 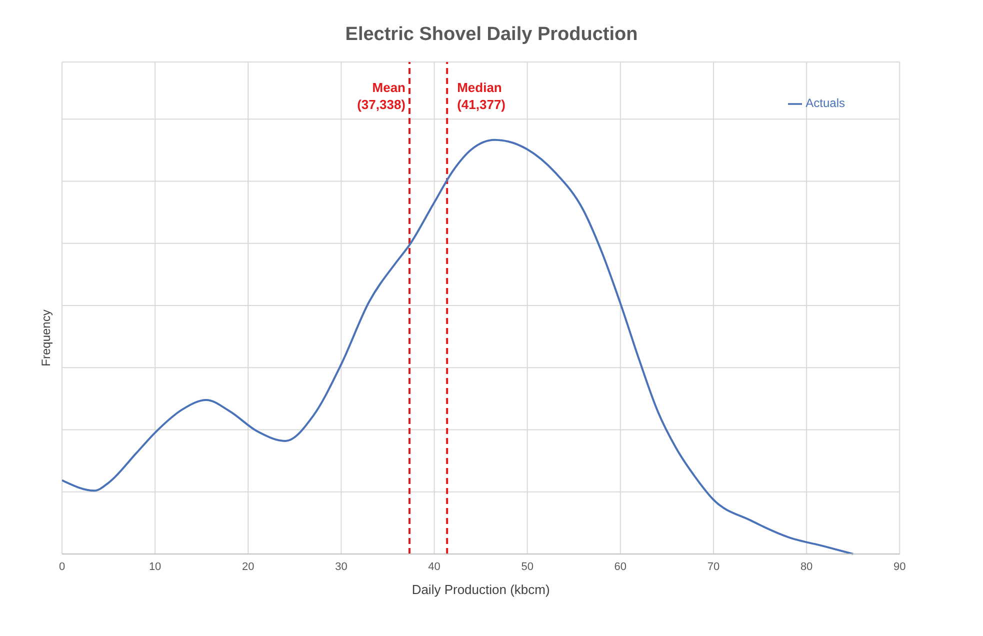 I want to click on ref-line-label: Mean (37,338), so click(x=381, y=96).